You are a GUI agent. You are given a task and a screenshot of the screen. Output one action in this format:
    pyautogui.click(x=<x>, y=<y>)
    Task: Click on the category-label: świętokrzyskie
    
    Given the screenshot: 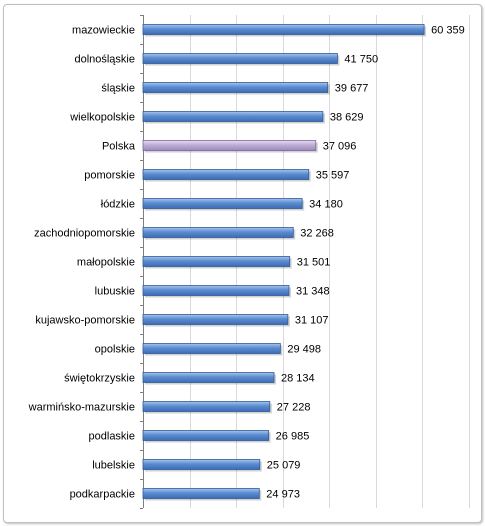 What is the action you would take?
    pyautogui.click(x=99, y=379)
    